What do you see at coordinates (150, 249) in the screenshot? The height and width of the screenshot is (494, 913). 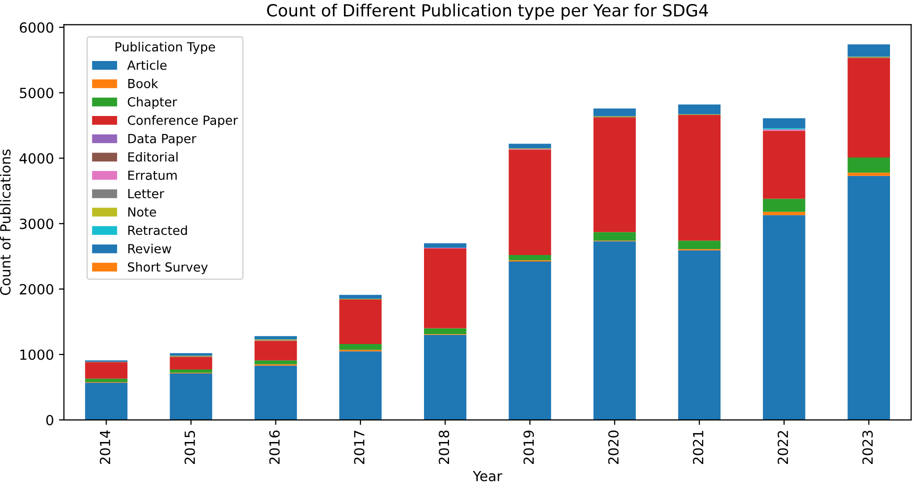 I see `legend-label: Review` at bounding box center [150, 249].